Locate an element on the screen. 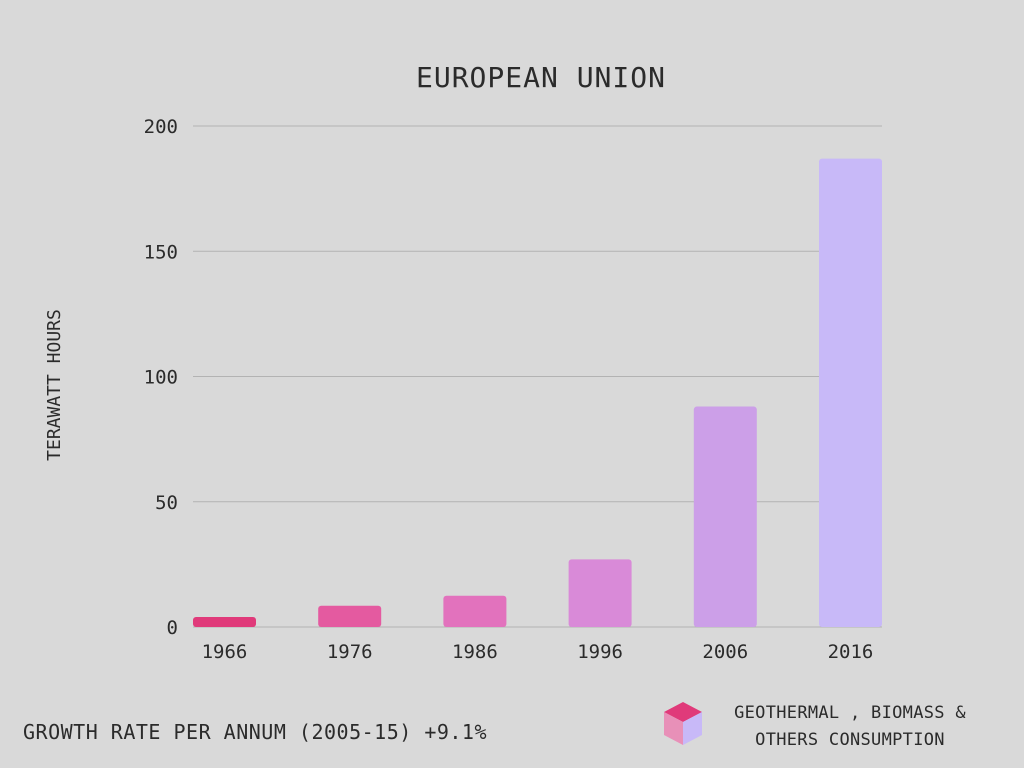 The width and height of the screenshot is (1024, 768). y-tick-label: 200 is located at coordinates (161, 127).